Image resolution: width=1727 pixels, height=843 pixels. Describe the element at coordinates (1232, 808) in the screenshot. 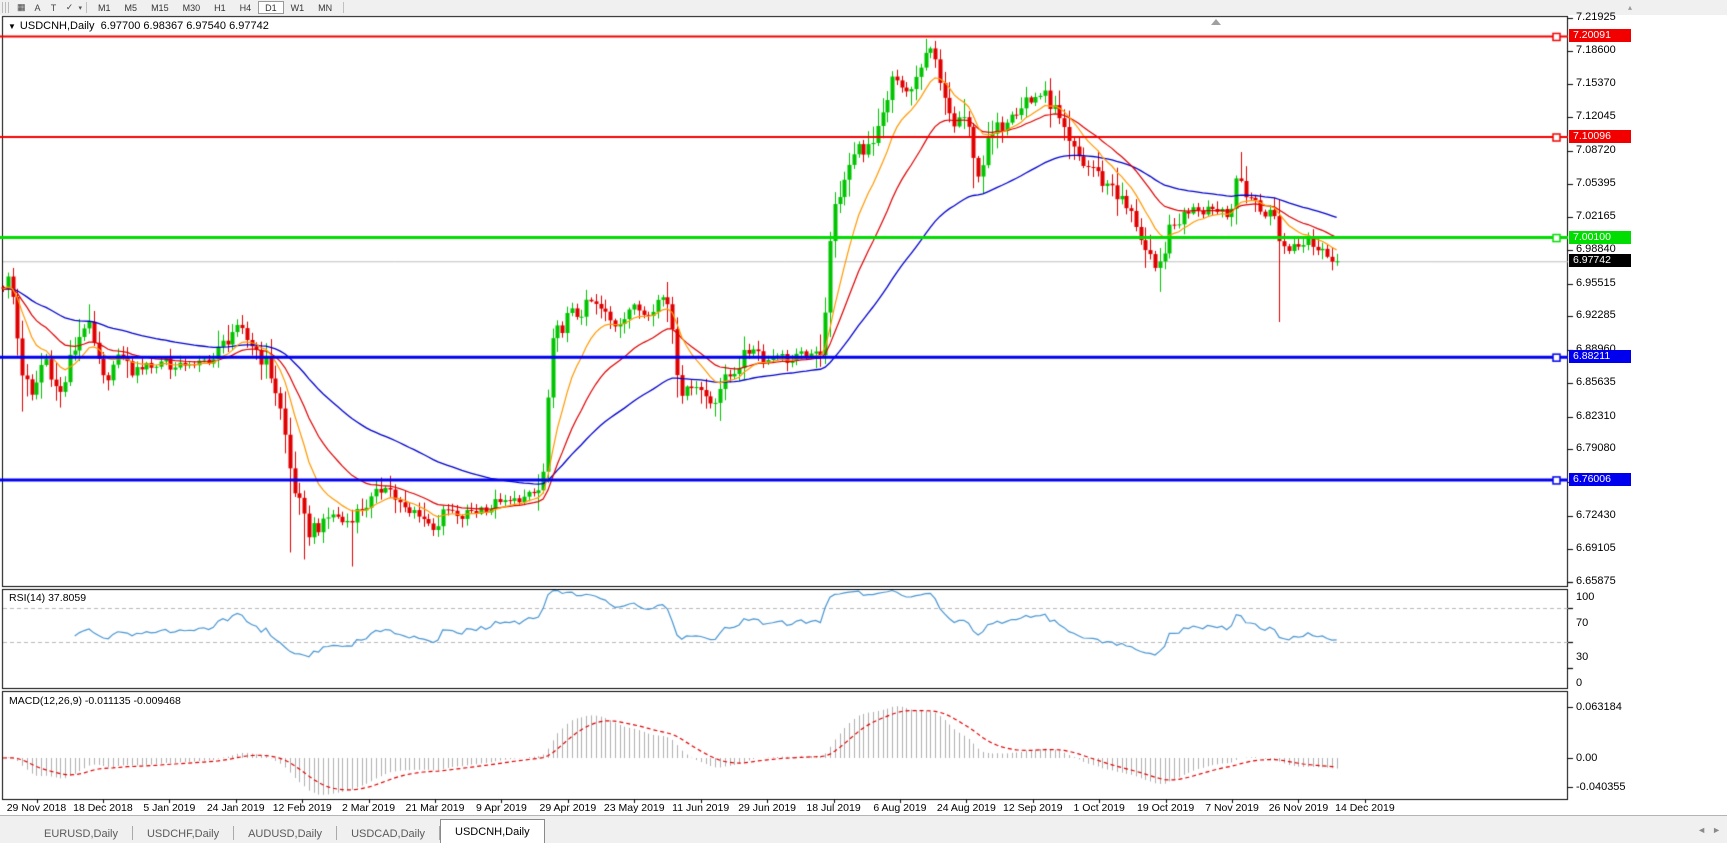

I see `date-tick-label: 7 Nov 2019` at that location.